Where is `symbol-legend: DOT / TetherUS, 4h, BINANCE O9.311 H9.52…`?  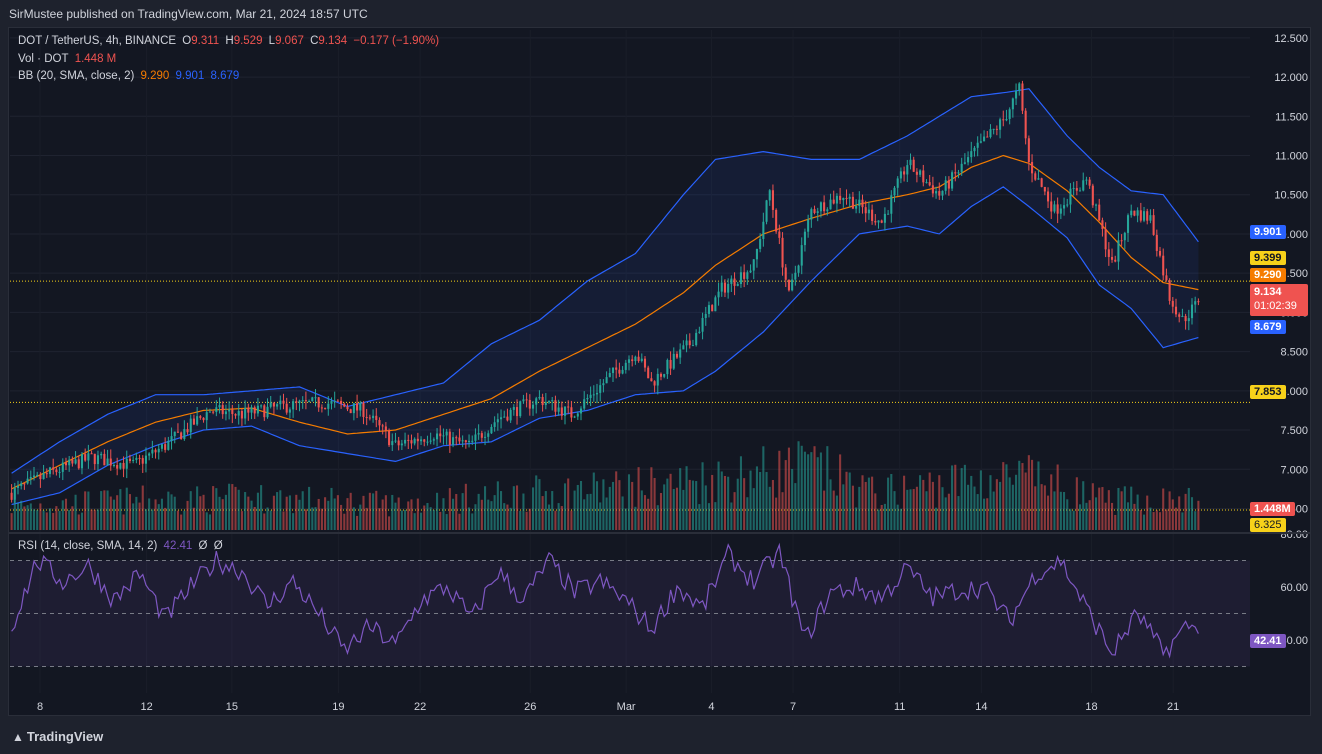 symbol-legend: DOT / TetherUS, 4h, BINANCE O9.311 H9.52… is located at coordinates (230, 41).